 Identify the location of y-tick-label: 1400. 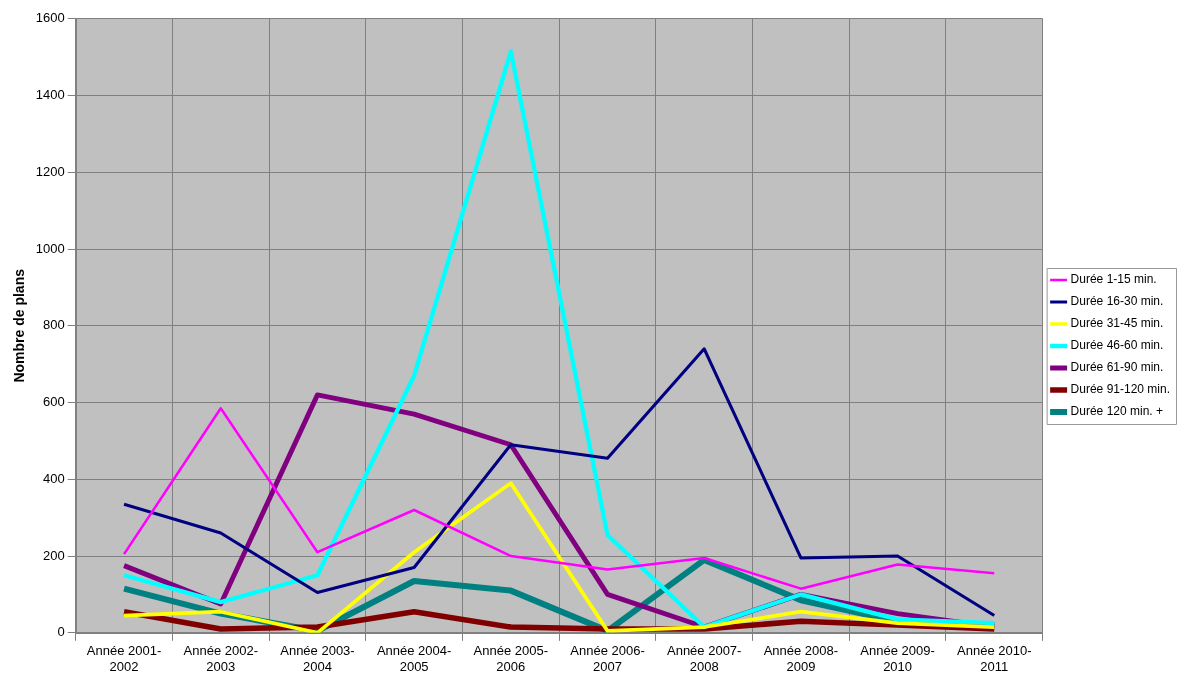
(50, 95).